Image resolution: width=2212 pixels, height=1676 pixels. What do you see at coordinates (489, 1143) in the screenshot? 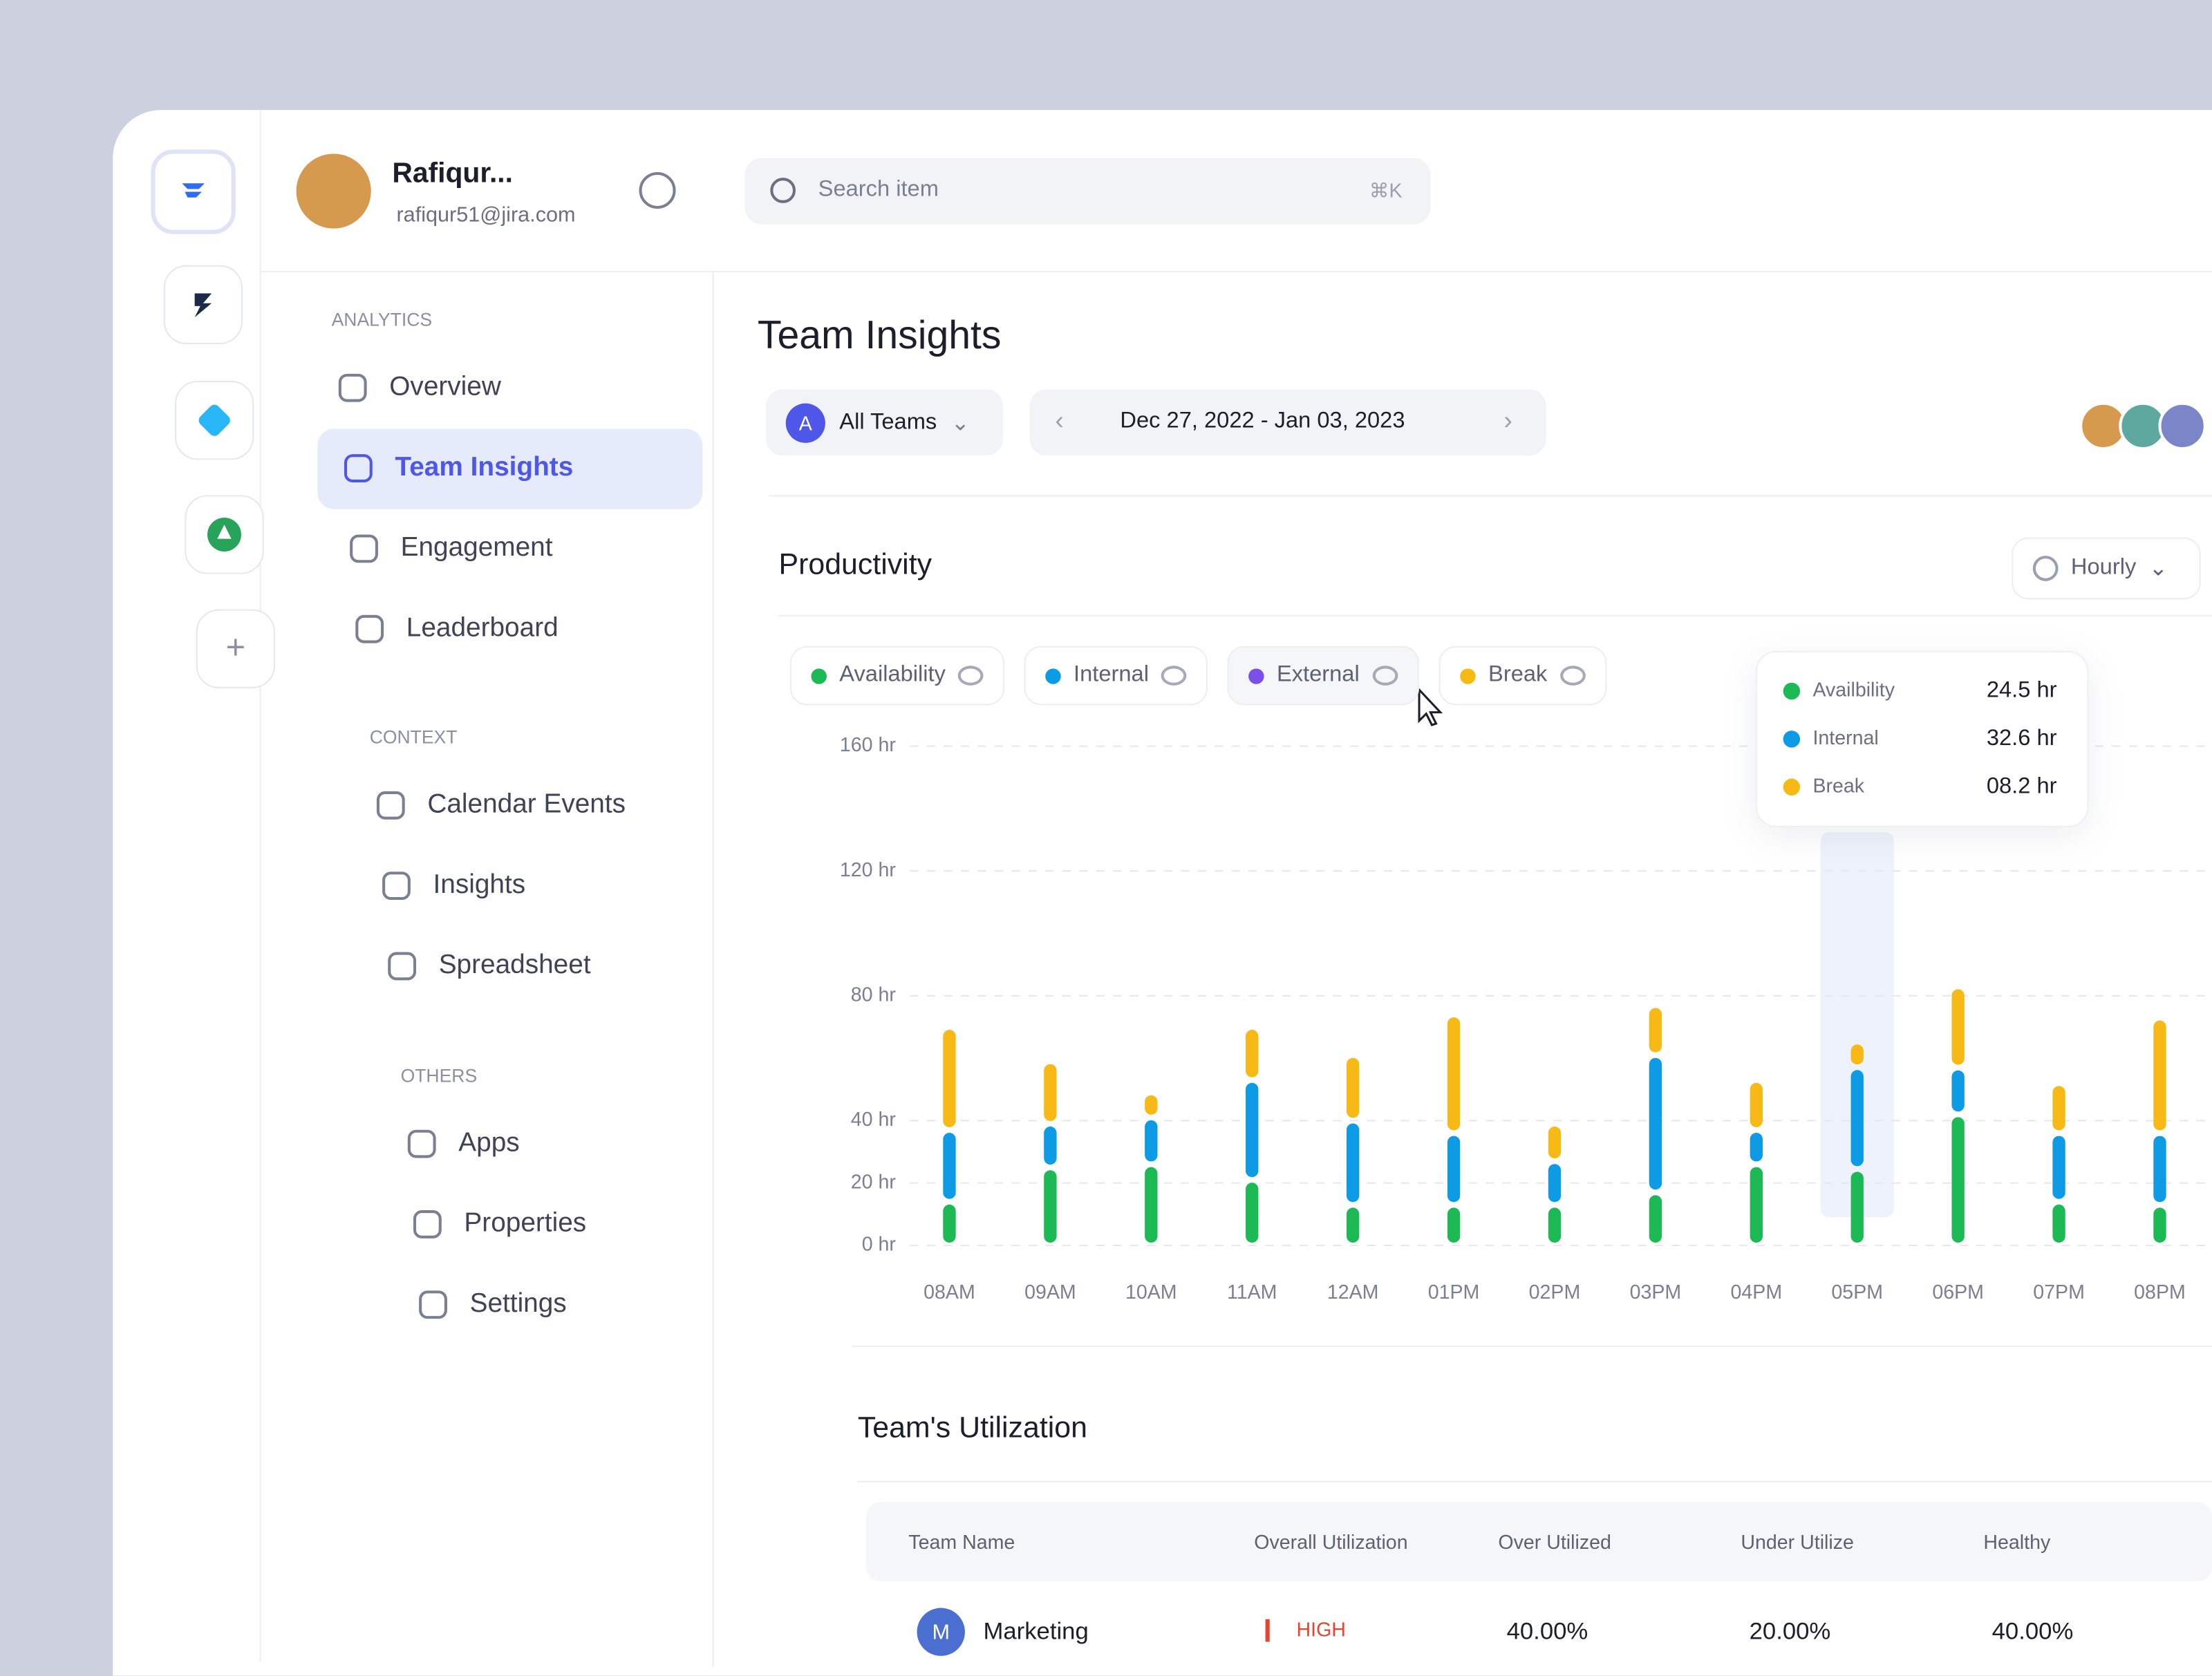
I see `nav-item: Apps` at bounding box center [489, 1143].